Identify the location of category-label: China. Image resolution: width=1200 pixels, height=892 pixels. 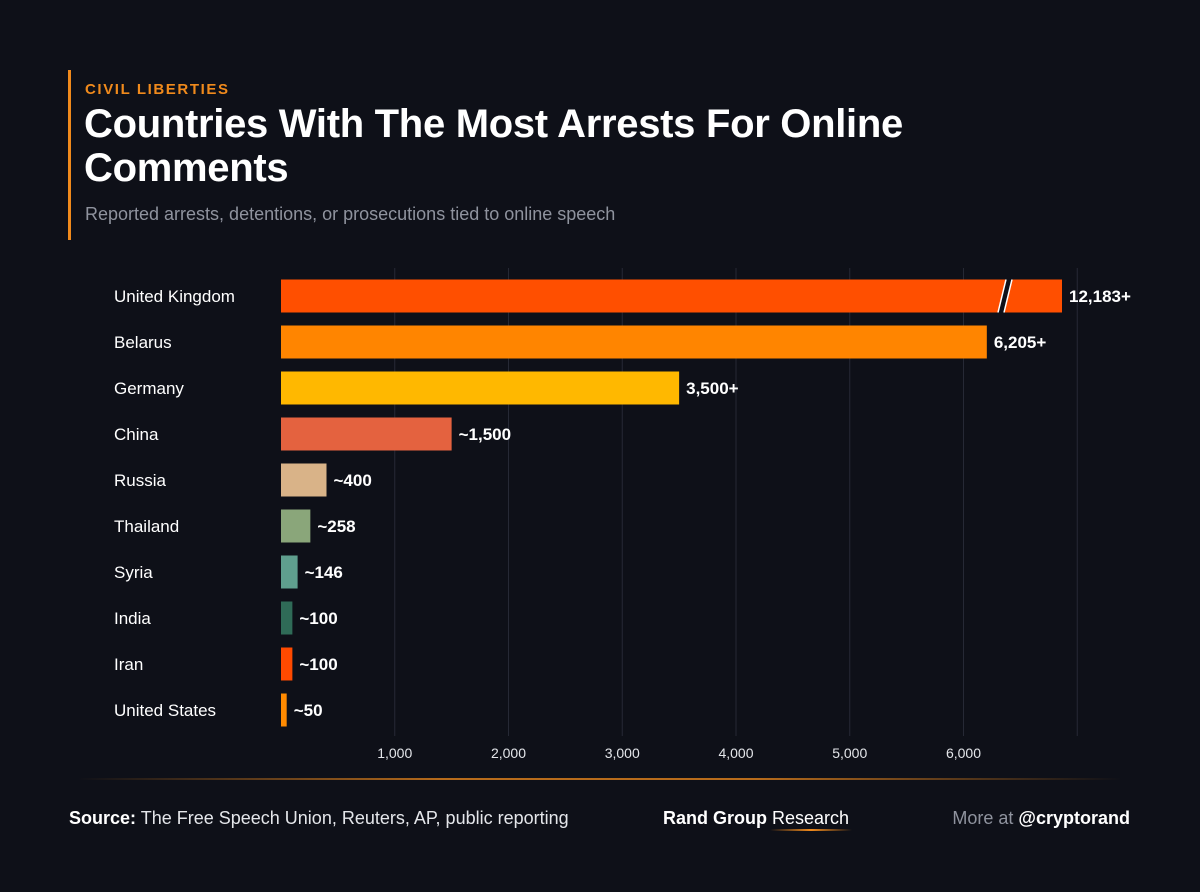
(136, 434).